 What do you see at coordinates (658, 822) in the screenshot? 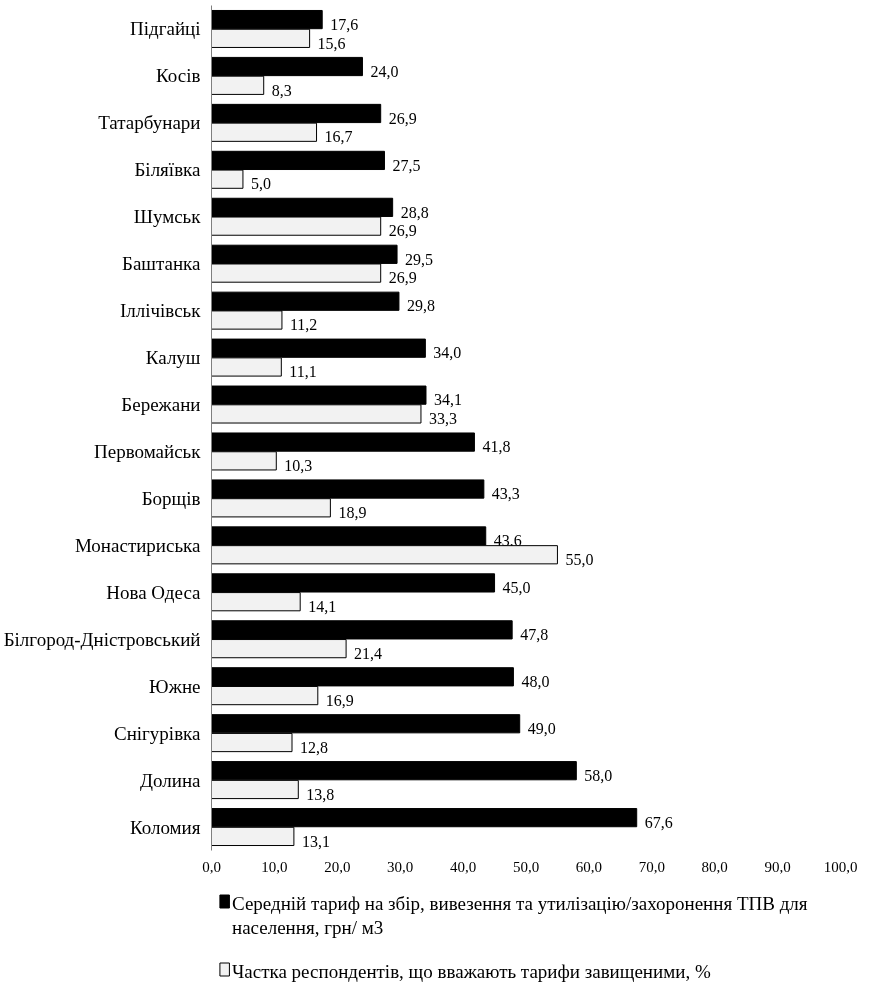
I see `data-label: 67,6` at bounding box center [658, 822].